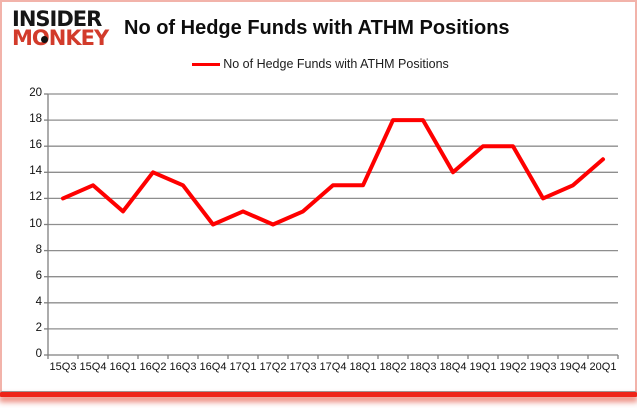  I want to click on legend-line-icon, so click(206, 64).